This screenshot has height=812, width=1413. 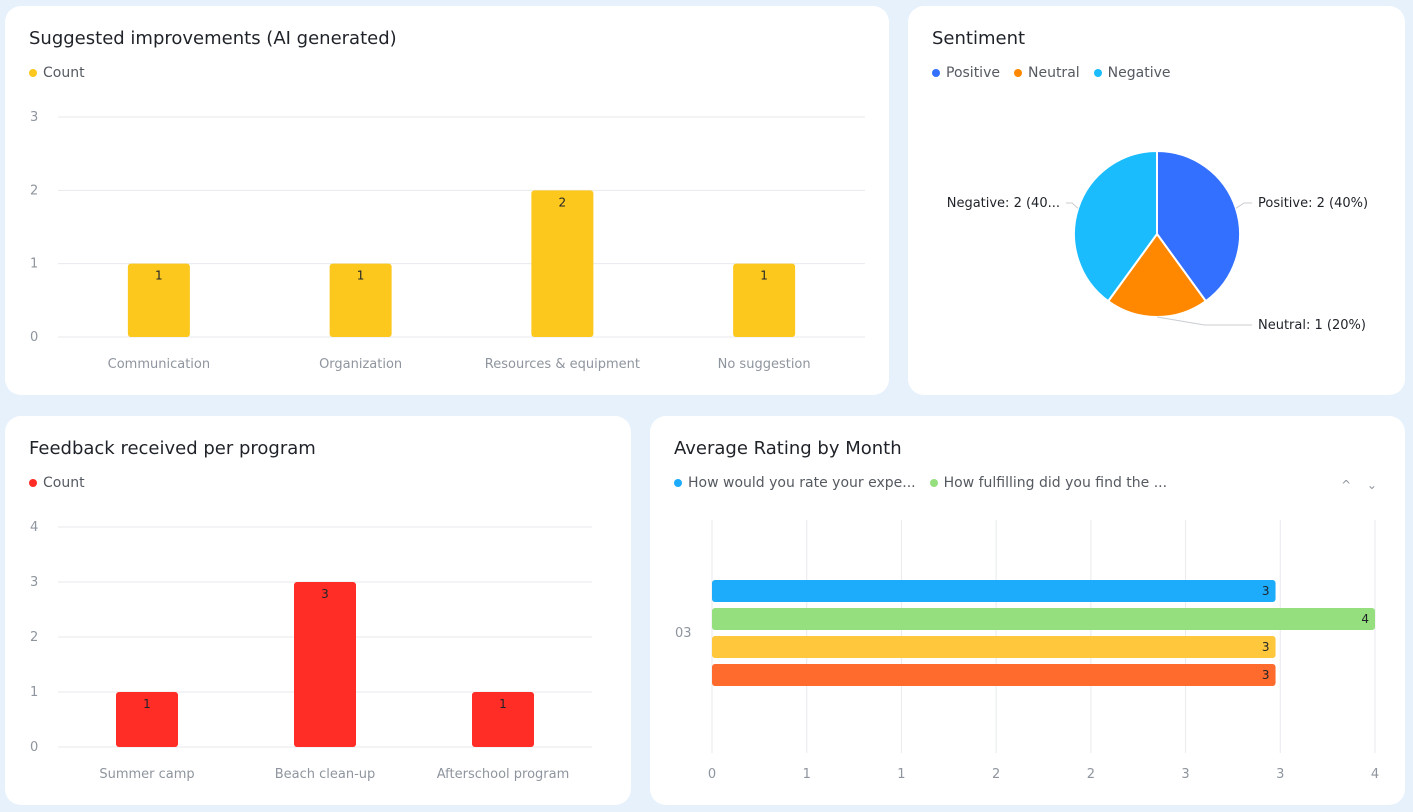 What do you see at coordinates (325, 774) in the screenshot?
I see `x-tick-label: Beach clean-up` at bounding box center [325, 774].